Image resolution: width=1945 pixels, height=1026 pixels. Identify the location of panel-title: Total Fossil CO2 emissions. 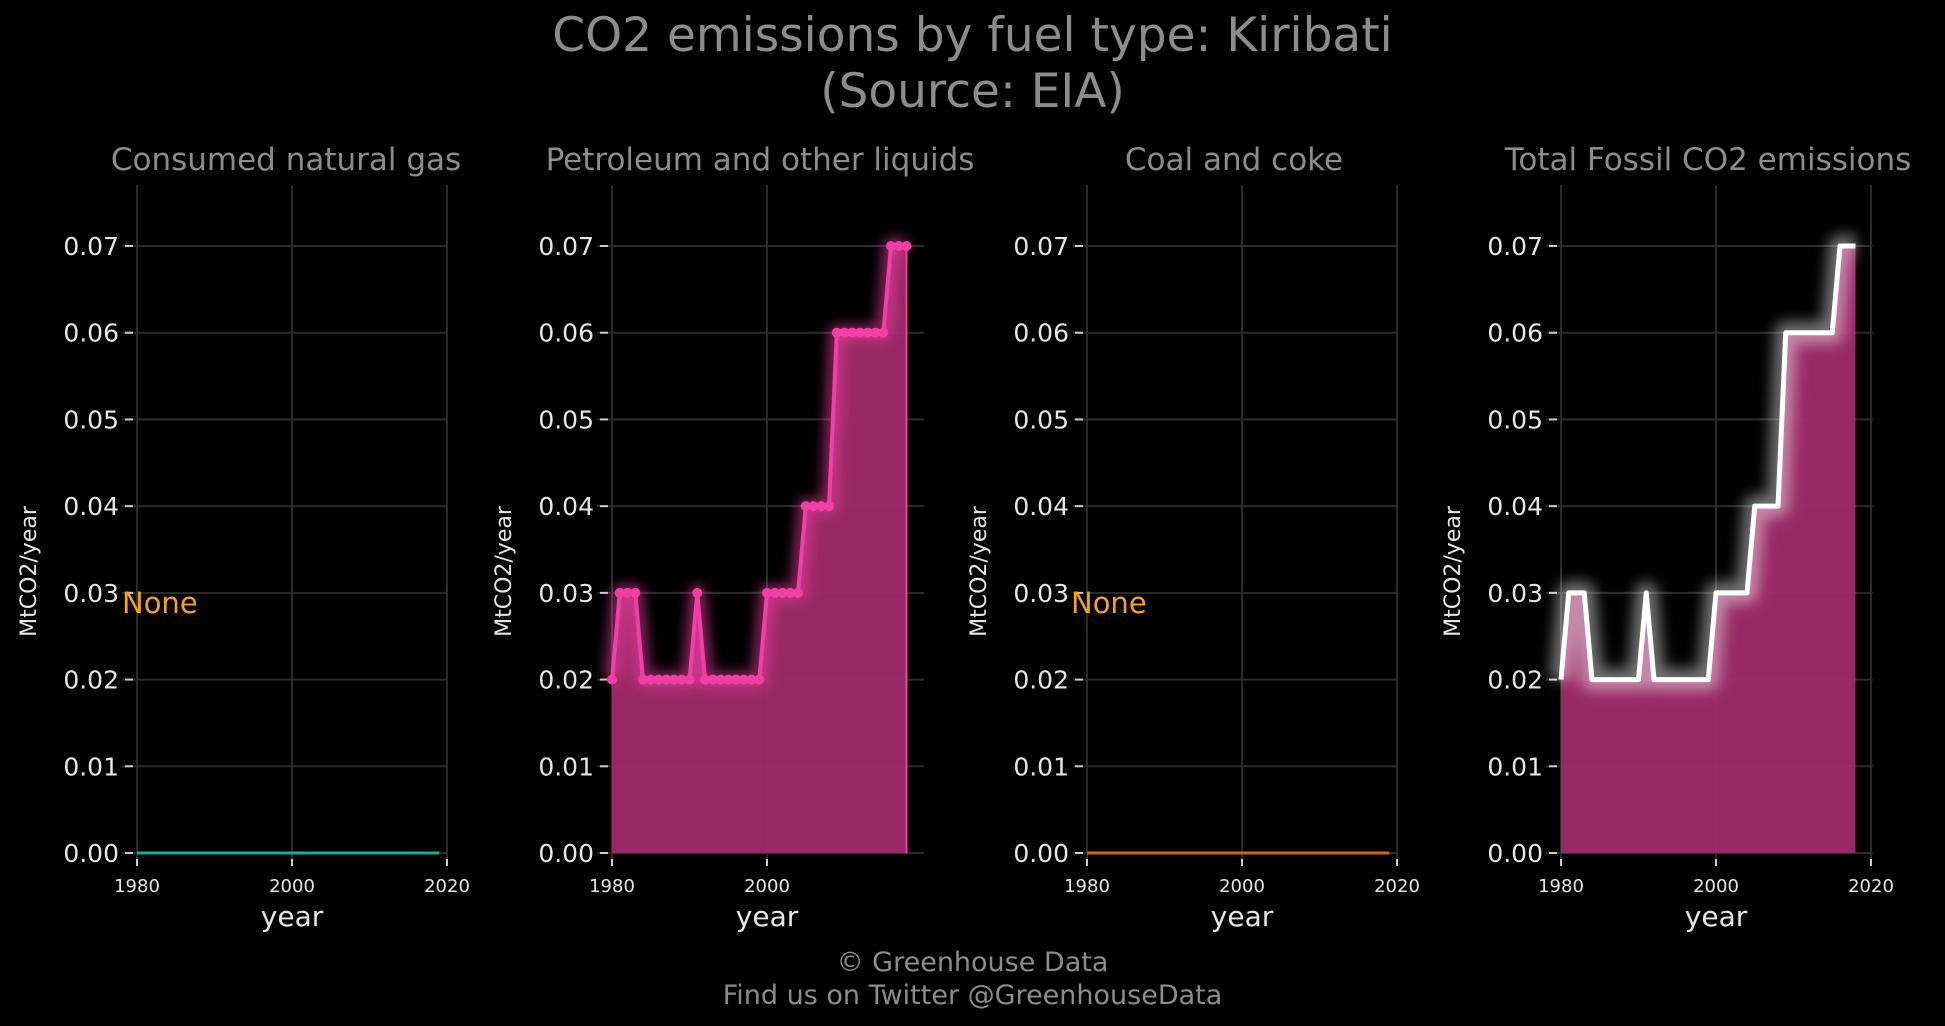
(1708, 160).